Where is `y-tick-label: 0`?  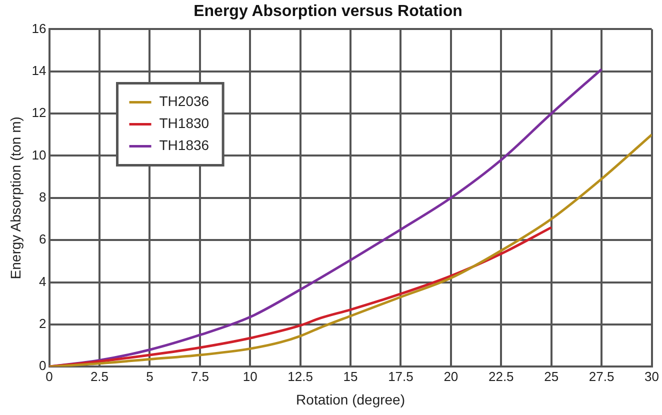 y-tick-label: 0 is located at coordinates (42, 366).